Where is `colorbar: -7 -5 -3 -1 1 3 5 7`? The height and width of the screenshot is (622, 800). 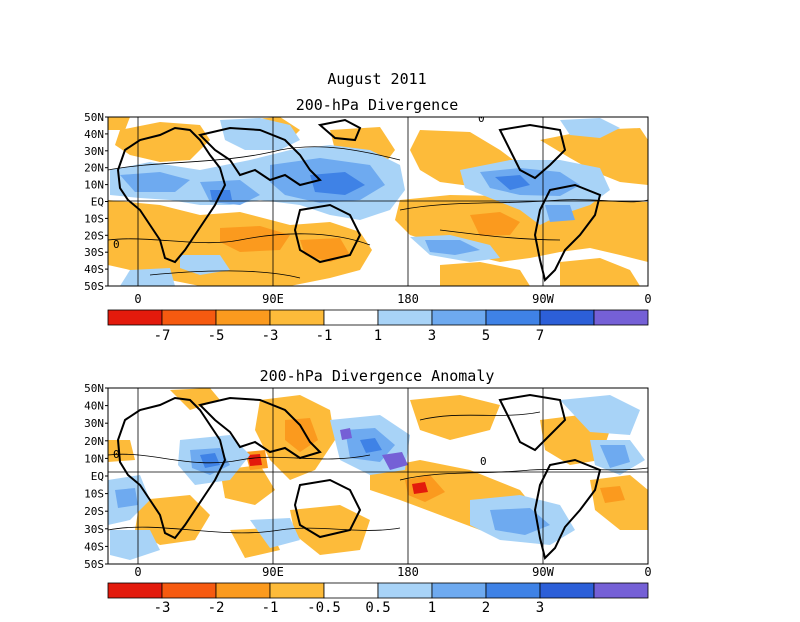
colorbar: -7 -5 -3 -1 1 3 5 7 is located at coordinates (378, 326).